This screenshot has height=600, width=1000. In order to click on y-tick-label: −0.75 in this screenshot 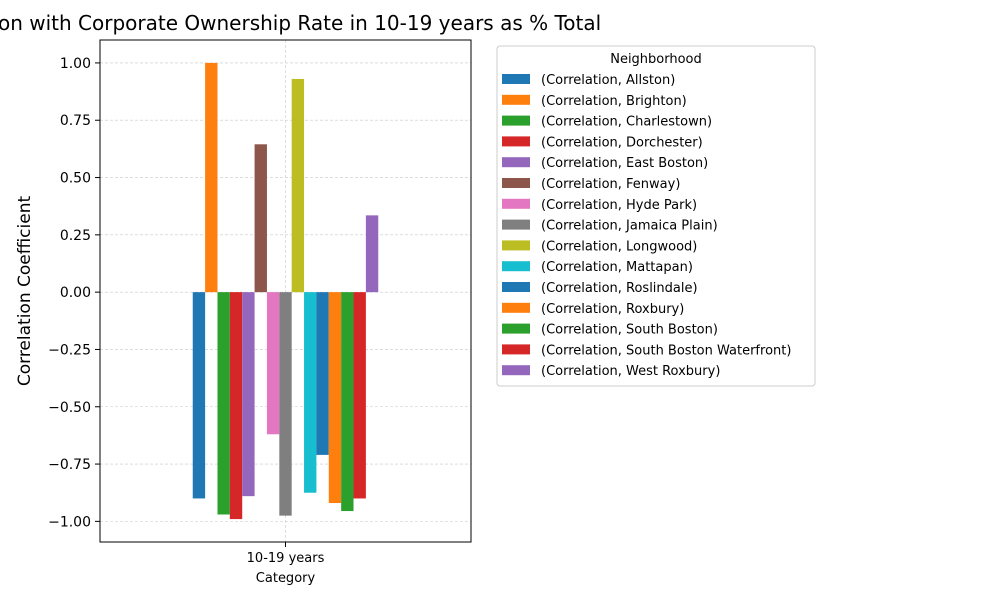, I will do `click(69, 465)`.